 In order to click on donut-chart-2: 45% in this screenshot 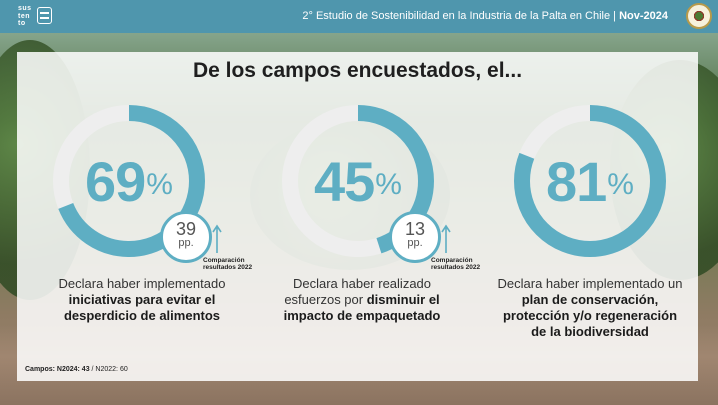, I will do `click(358, 181)`.